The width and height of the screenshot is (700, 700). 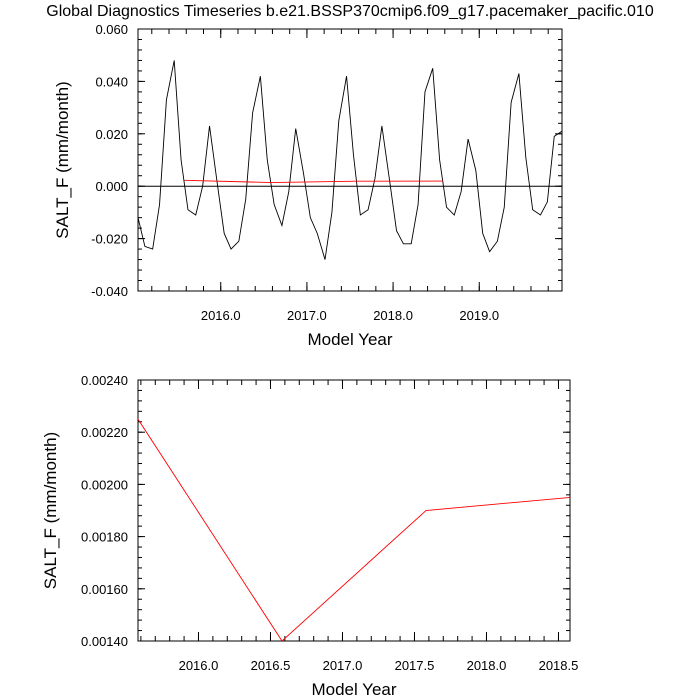 What do you see at coordinates (109, 239) in the screenshot?
I see `y-tick-label: -0.020` at bounding box center [109, 239].